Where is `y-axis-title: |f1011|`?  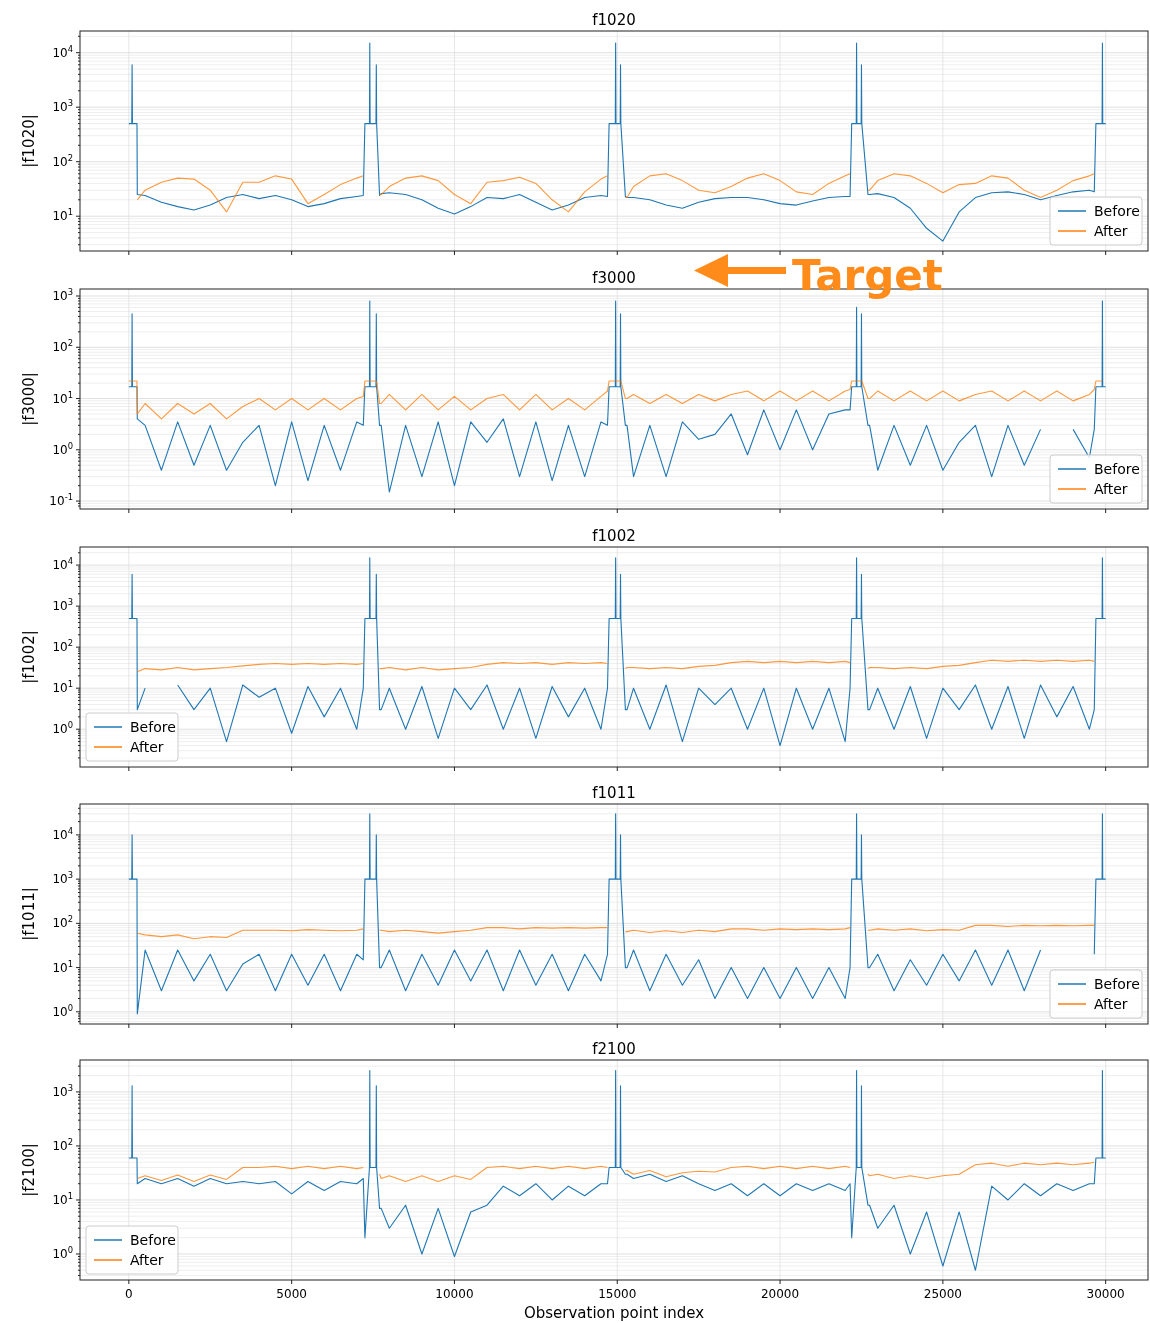
y-axis-title: |f1011| is located at coordinates (29, 914).